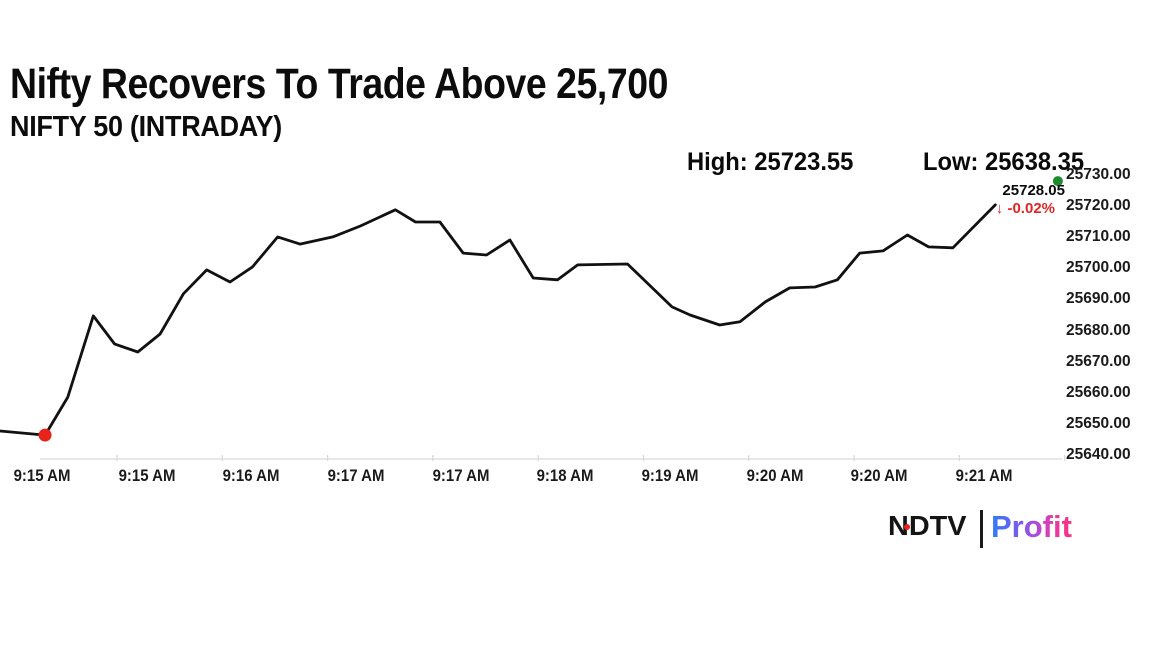 This screenshot has width=1152, height=648. Describe the element at coordinates (1031, 208) in the screenshot. I see `change-percent: -0.02%` at that location.